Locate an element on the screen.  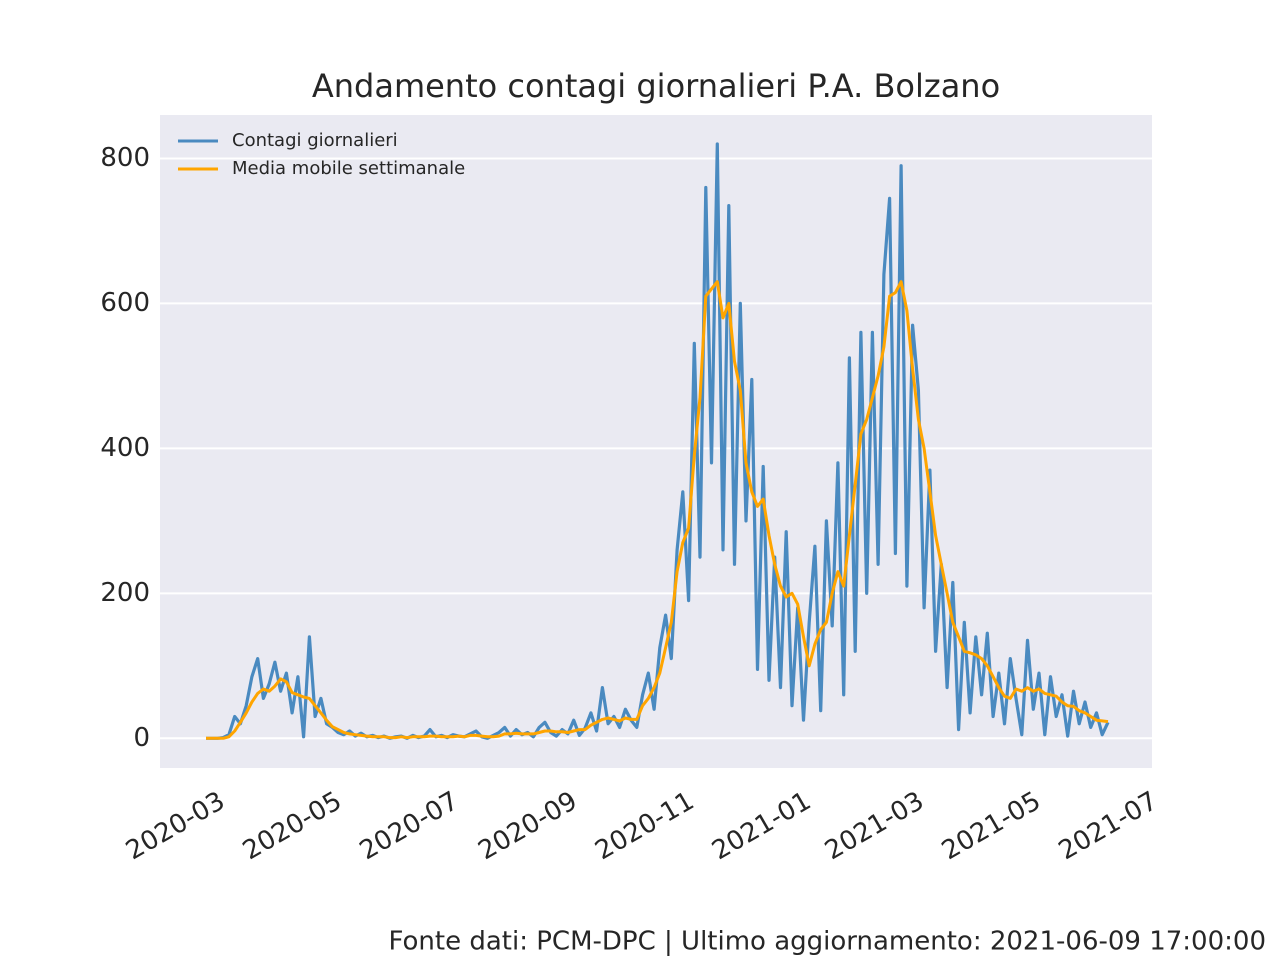
x-tick-label: 2020-09 is located at coordinates (527, 826).